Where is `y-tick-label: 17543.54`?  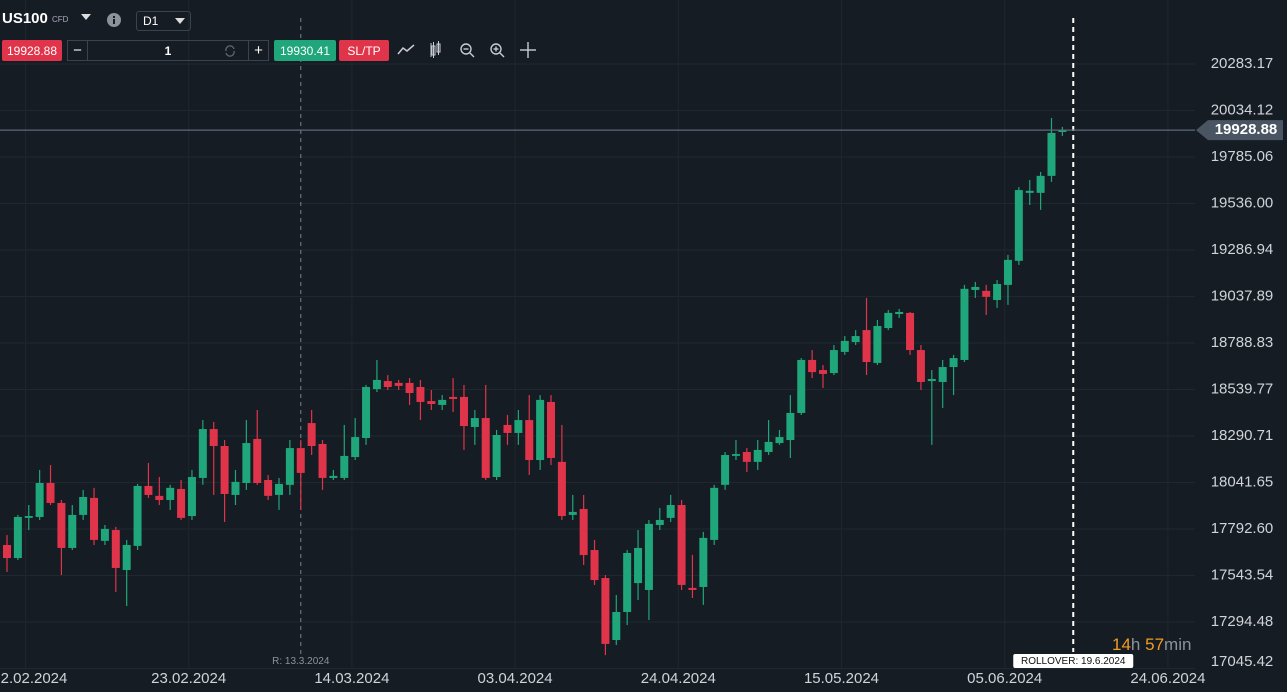 y-tick-label: 17543.54 is located at coordinates (1242, 574).